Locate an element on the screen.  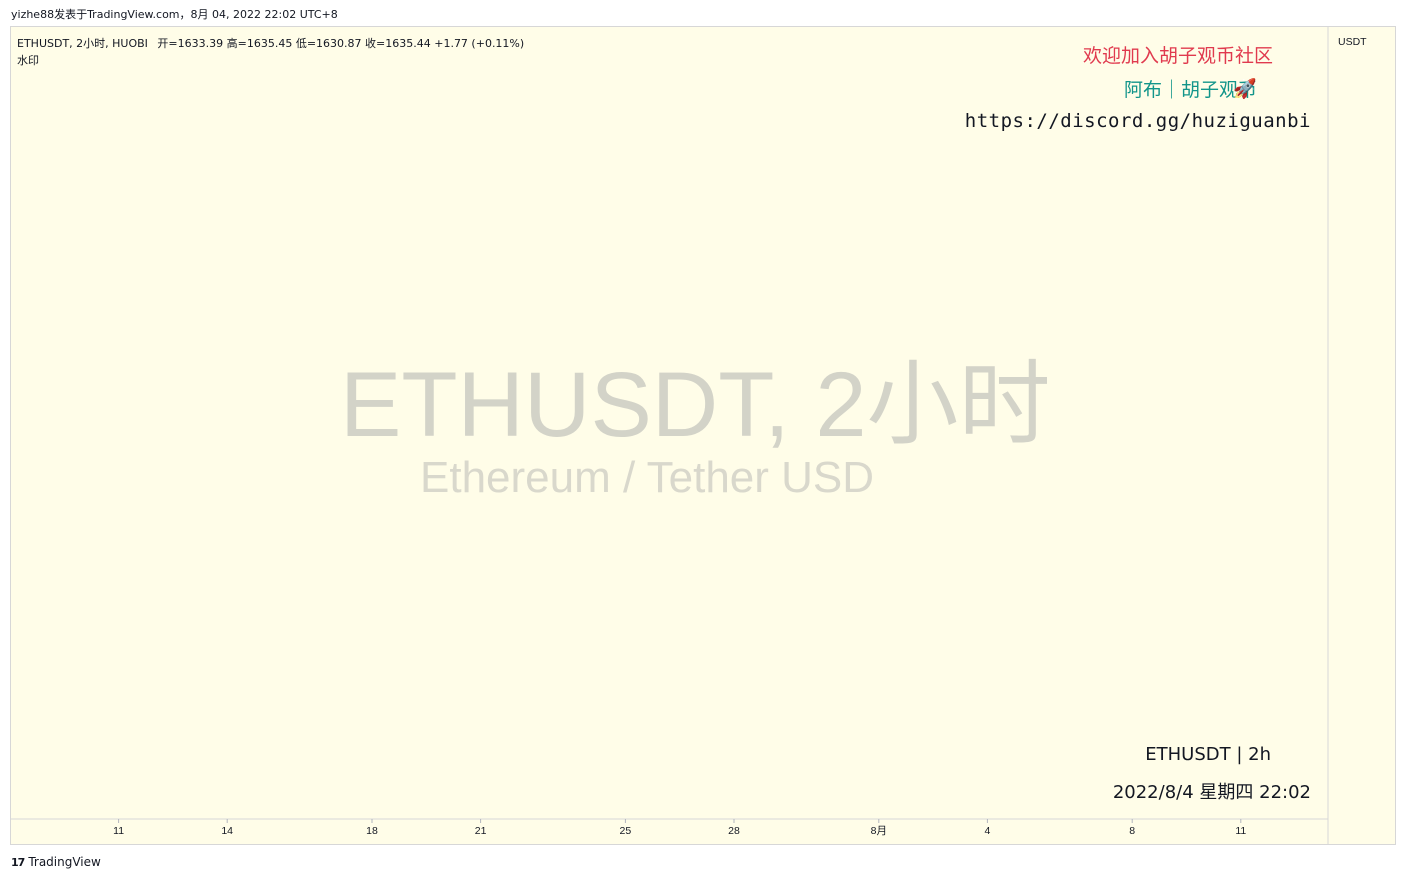
watermark: ETHUSDT, 2小时 Ethereum / Tether USD is located at coordinates (695, 428).